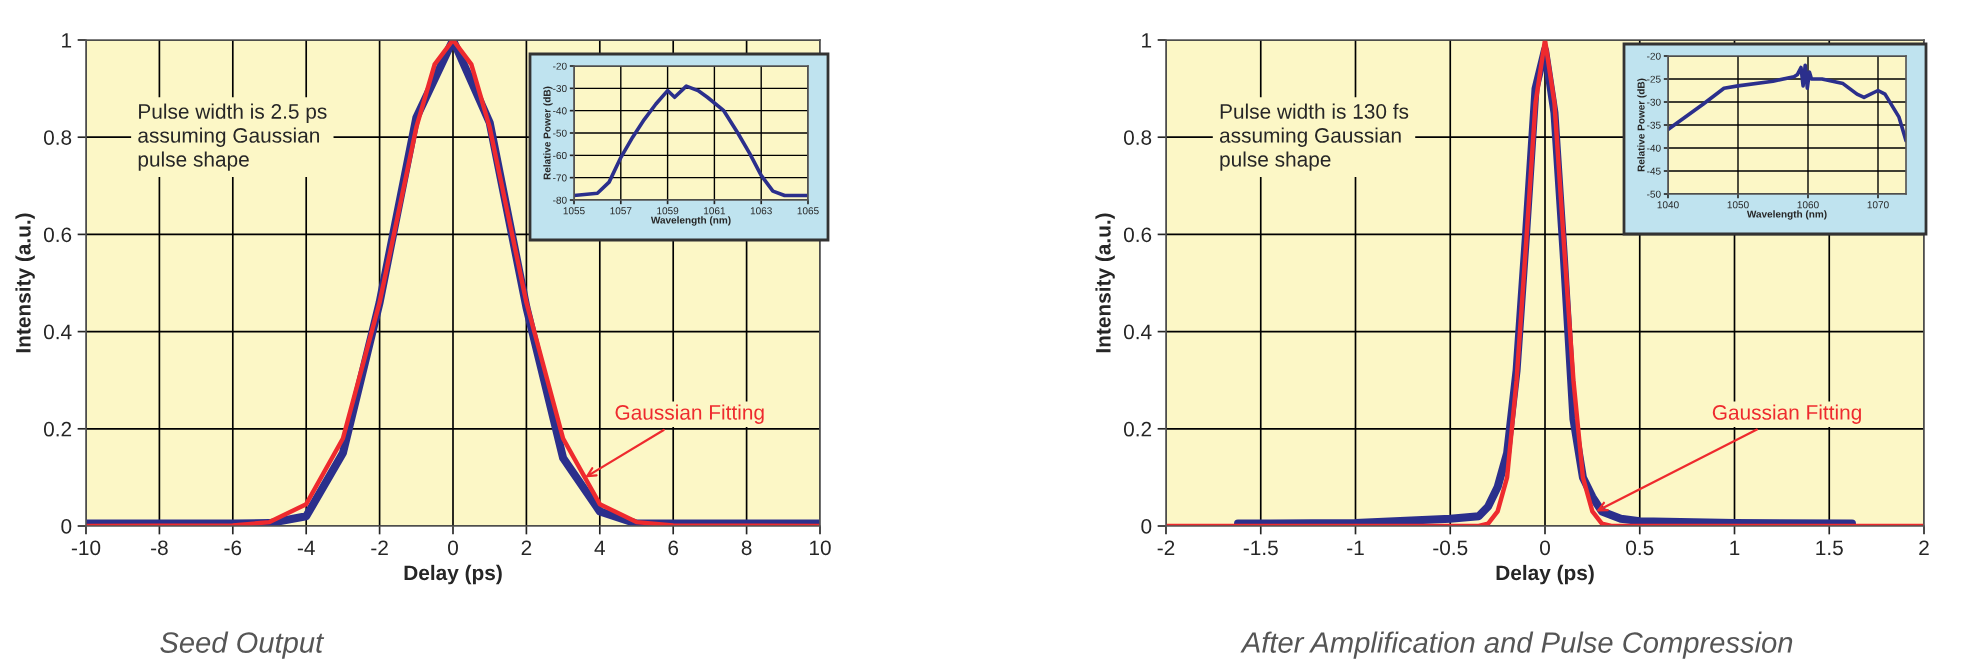 The image size is (1968, 672). I want to click on text: After Amplification and Pulse Compression, so click(1516, 645).